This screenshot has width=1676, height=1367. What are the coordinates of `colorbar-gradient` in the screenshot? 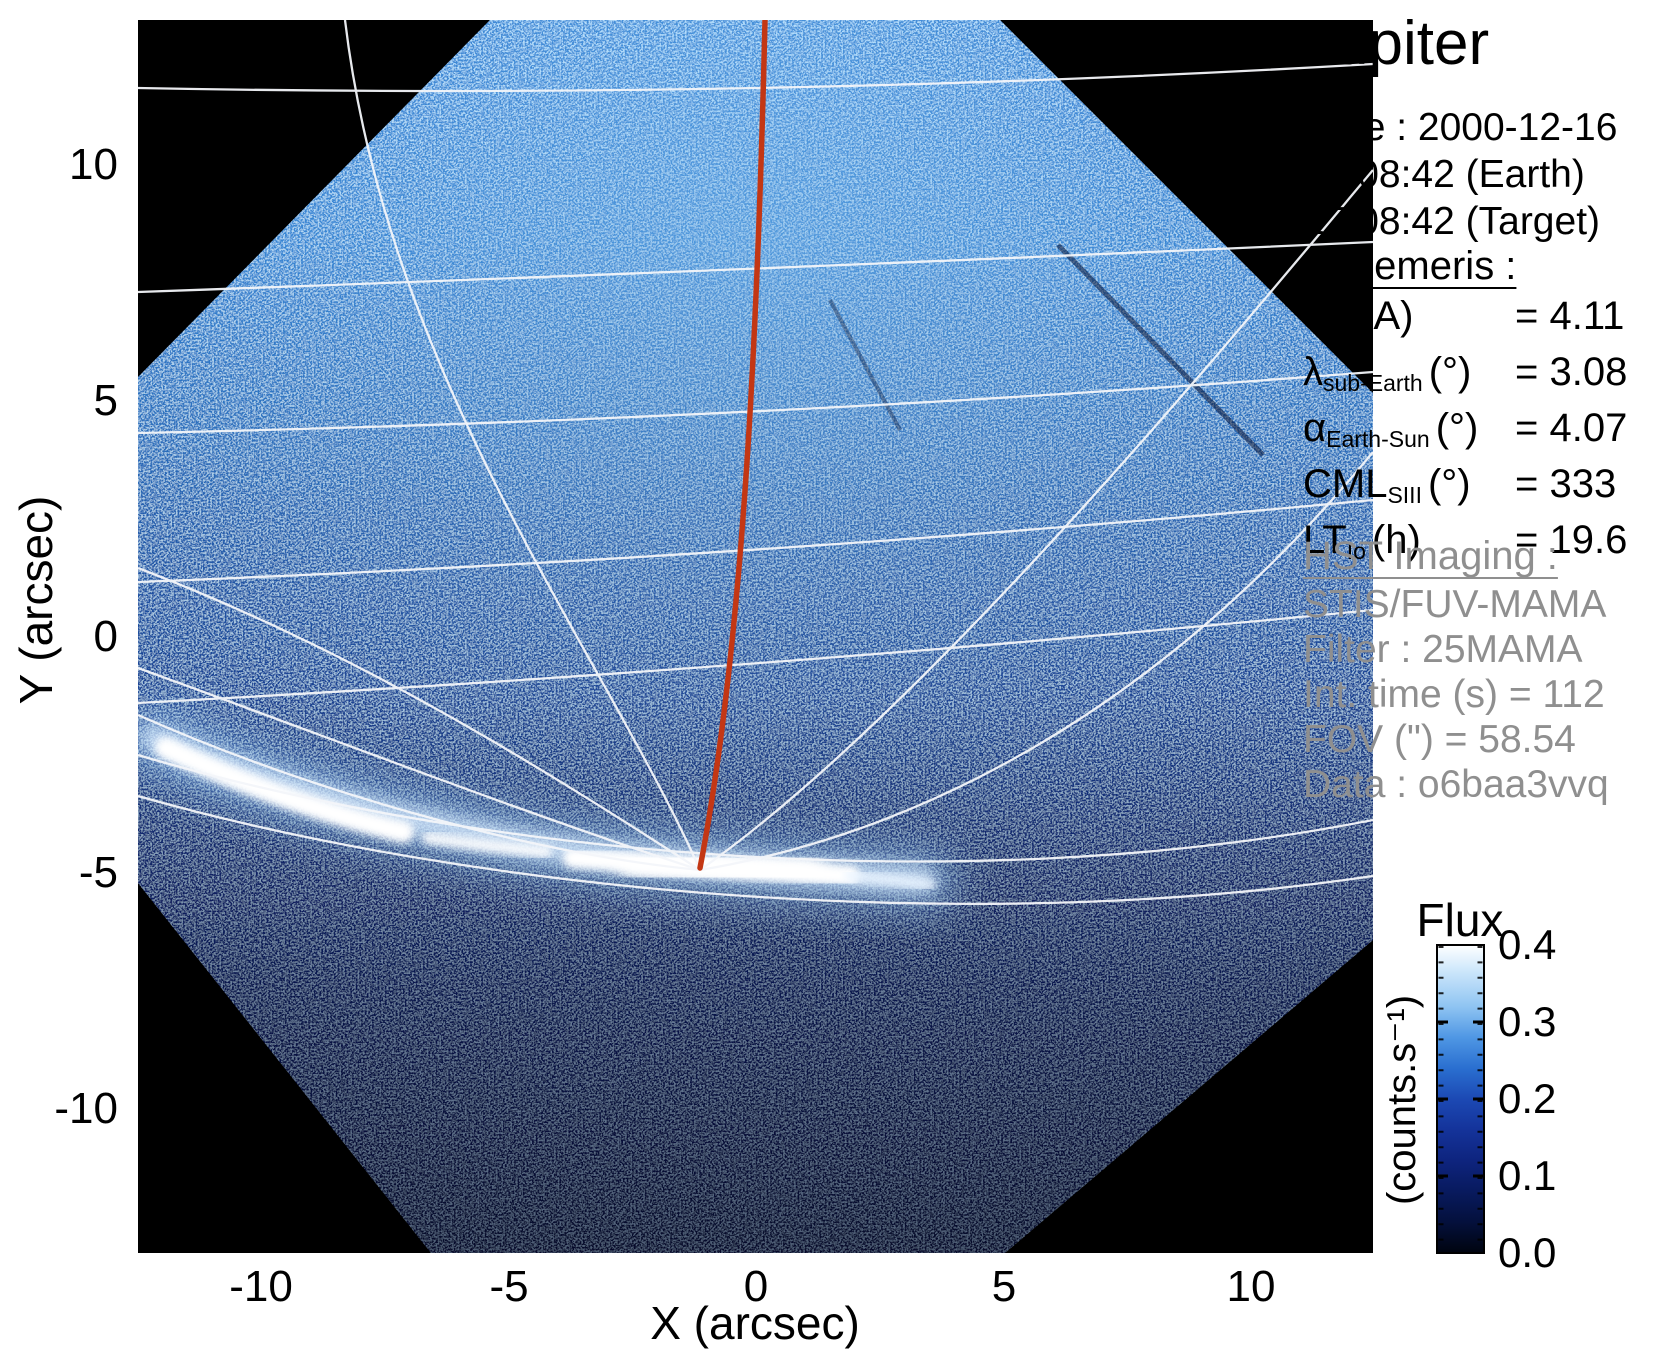 It's located at (1460, 1099).